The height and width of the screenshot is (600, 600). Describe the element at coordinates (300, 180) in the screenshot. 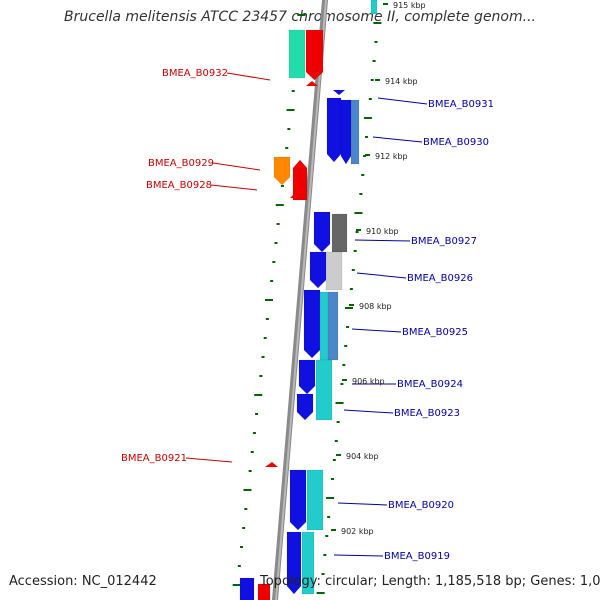

I see `gene-bmea-b0928` at that location.